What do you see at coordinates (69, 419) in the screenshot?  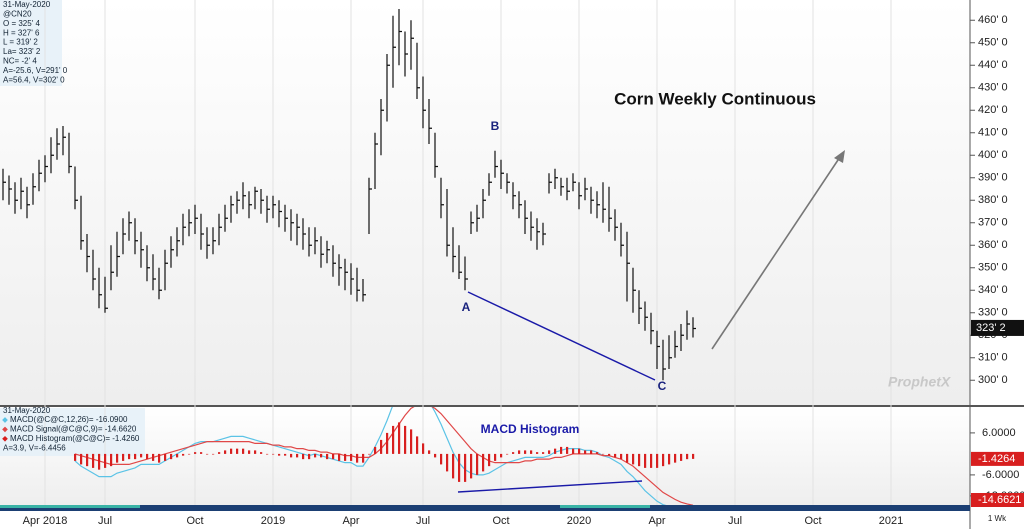 I see `legend-entry: MACD(@C@C,12,26)= -16.0900` at bounding box center [69, 419].